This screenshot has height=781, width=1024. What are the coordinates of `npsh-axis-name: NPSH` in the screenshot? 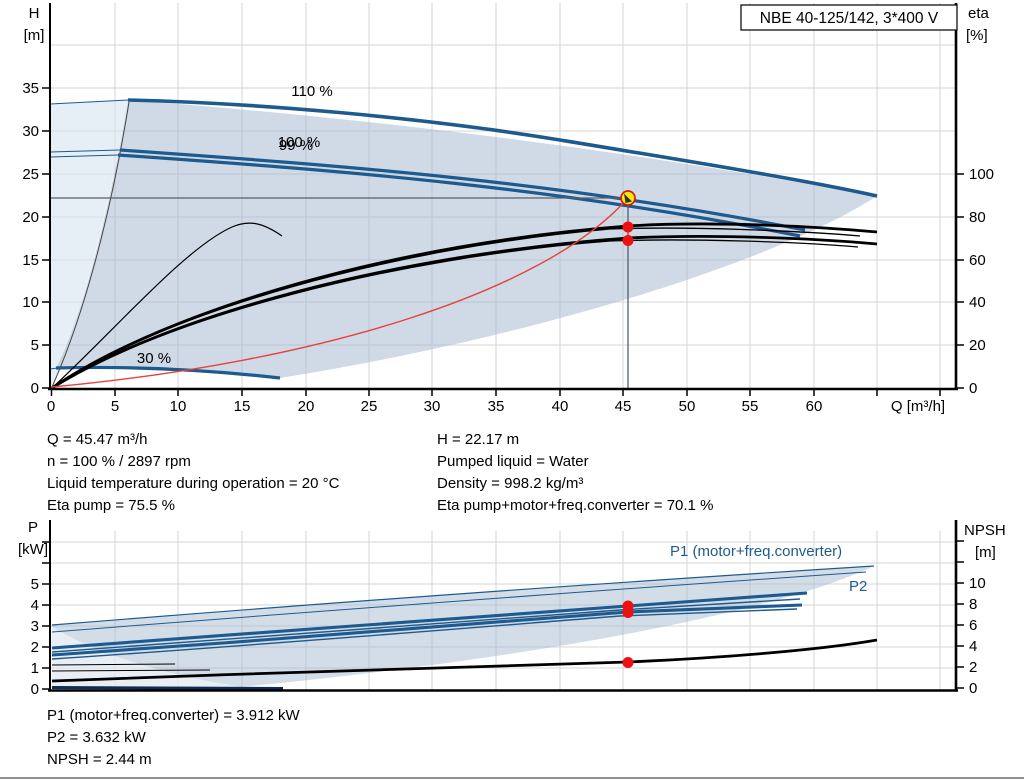 It's located at (985, 530).